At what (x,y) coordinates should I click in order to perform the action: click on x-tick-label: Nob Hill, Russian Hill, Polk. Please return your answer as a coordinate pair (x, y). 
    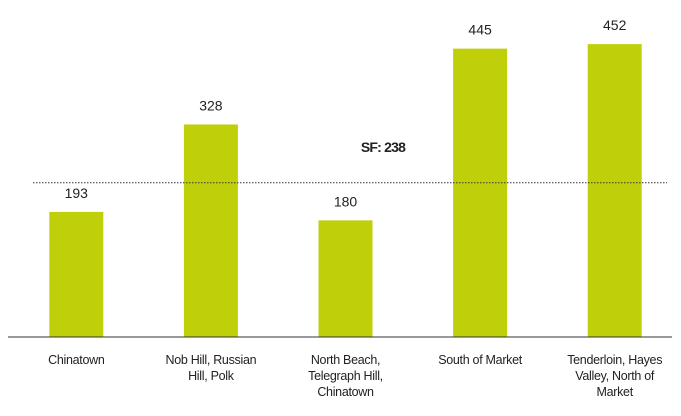
    Looking at the image, I should click on (211, 368).